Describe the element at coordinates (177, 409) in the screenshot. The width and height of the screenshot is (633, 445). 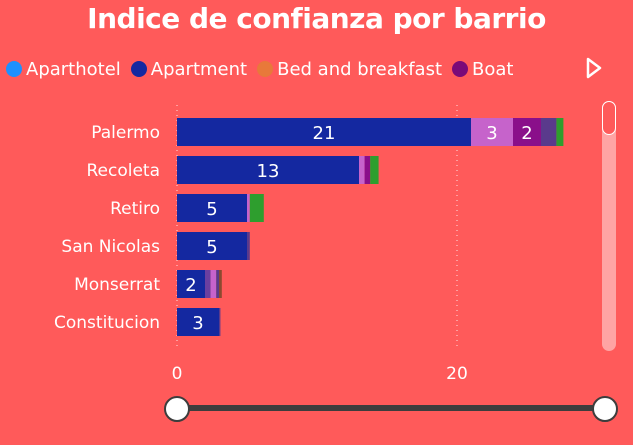
I see `range-slider-left-handle` at that location.